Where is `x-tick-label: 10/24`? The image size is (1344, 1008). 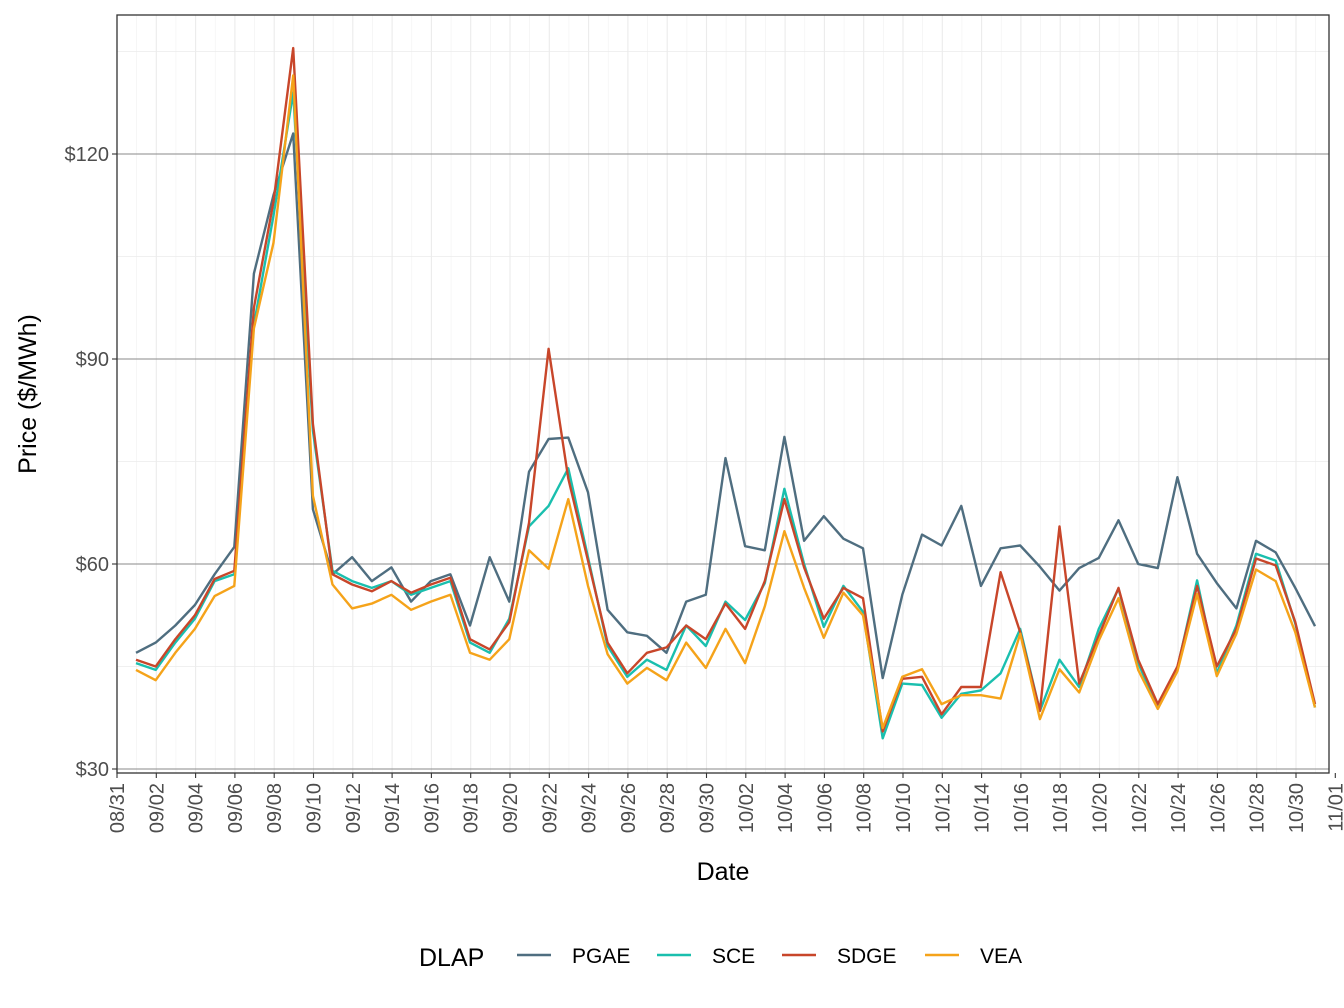 x-tick-label: 10/24 is located at coordinates (1179, 808).